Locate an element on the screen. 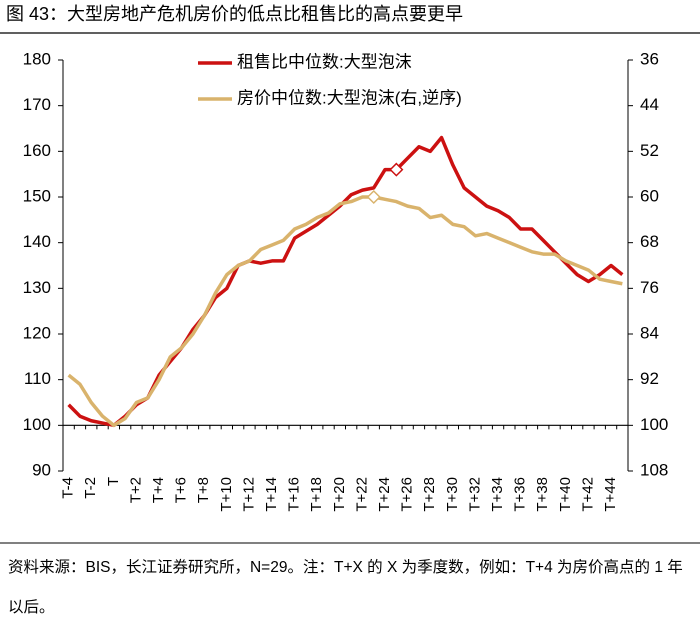 This screenshot has width=700, height=628. y2-tick-label: 60 is located at coordinates (649, 195).